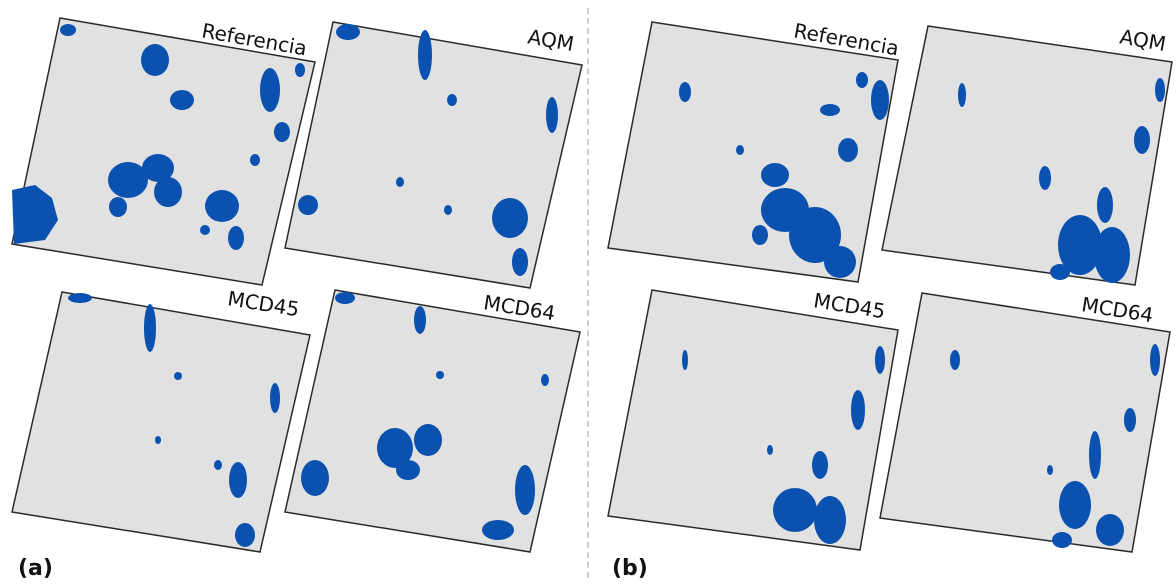 This screenshot has width=1176, height=585. I want to click on panel-label: (a), so click(35, 568).